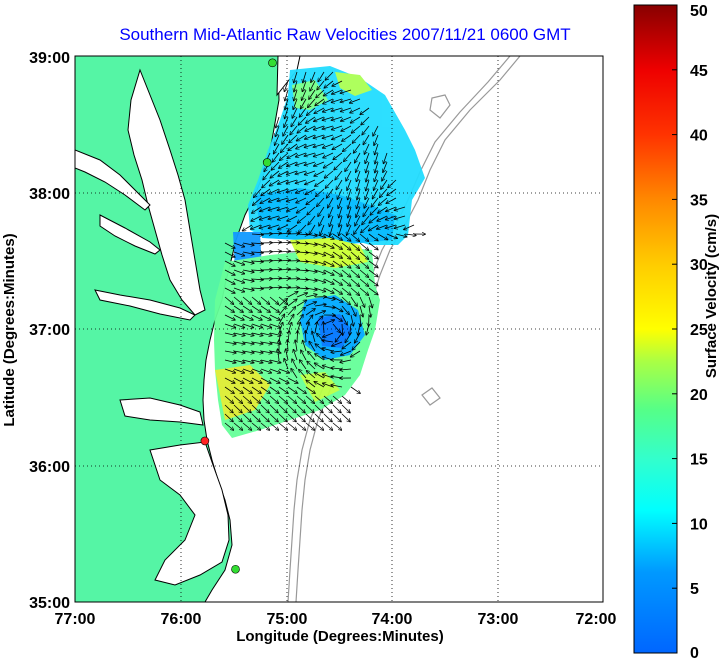  I want to click on y-tick-label: 35:00, so click(49, 603).